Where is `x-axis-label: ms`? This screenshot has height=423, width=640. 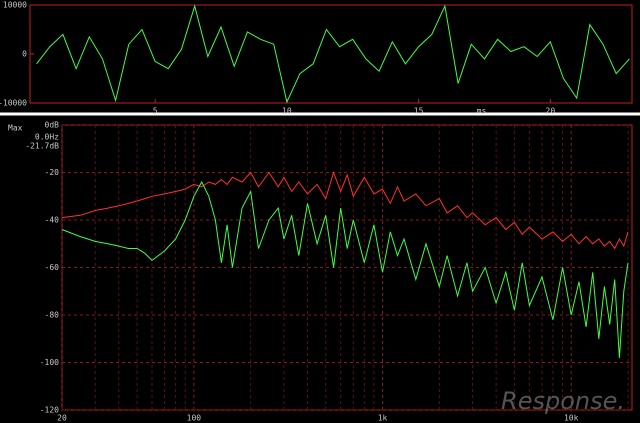 x-axis-label: ms is located at coordinates (482, 111).